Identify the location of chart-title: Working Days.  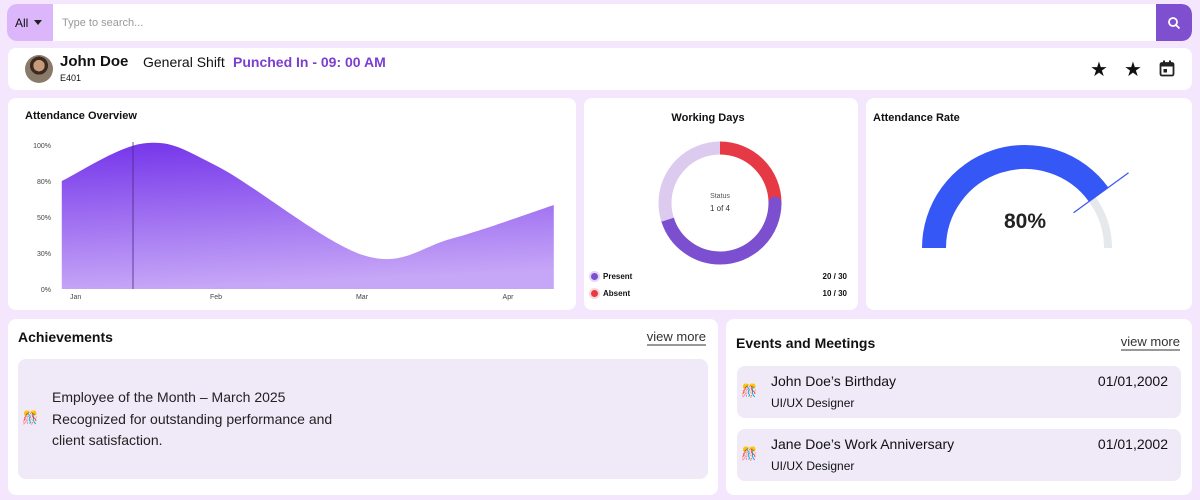
(708, 118).